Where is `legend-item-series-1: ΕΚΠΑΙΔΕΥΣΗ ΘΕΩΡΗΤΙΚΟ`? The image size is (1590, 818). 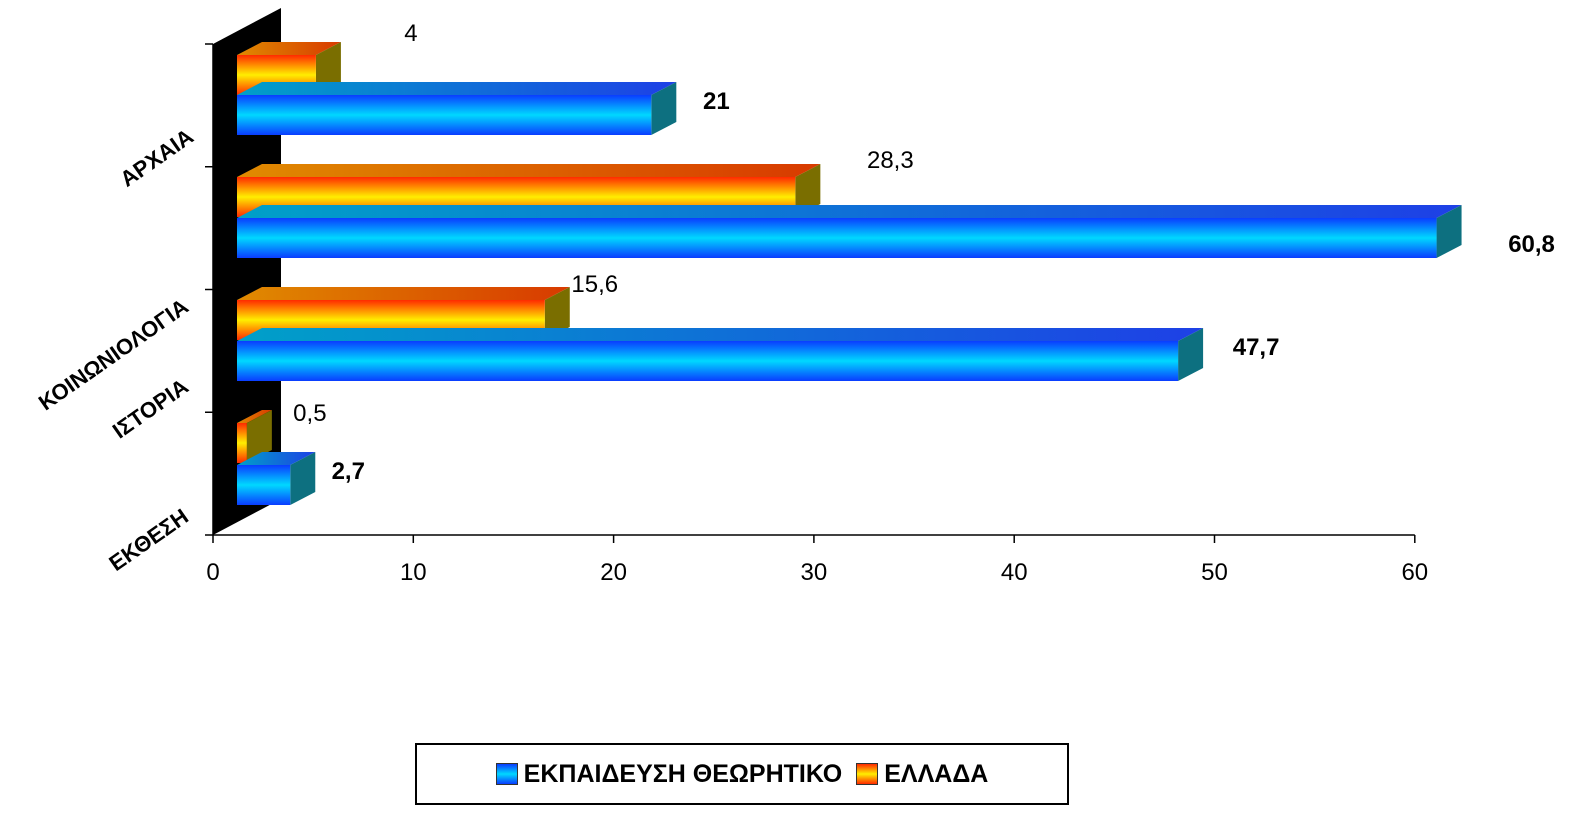
legend-item-series-1: ΕΚΠΑΙΔΕΥΣΗ ΘΕΩΡΗΤΙΚΟ is located at coordinates (669, 774).